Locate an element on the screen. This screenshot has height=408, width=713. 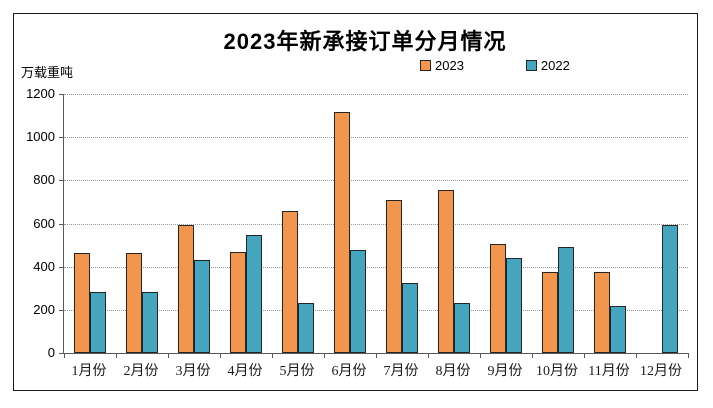
bar-2022-1月份 is located at coordinates (98, 322).